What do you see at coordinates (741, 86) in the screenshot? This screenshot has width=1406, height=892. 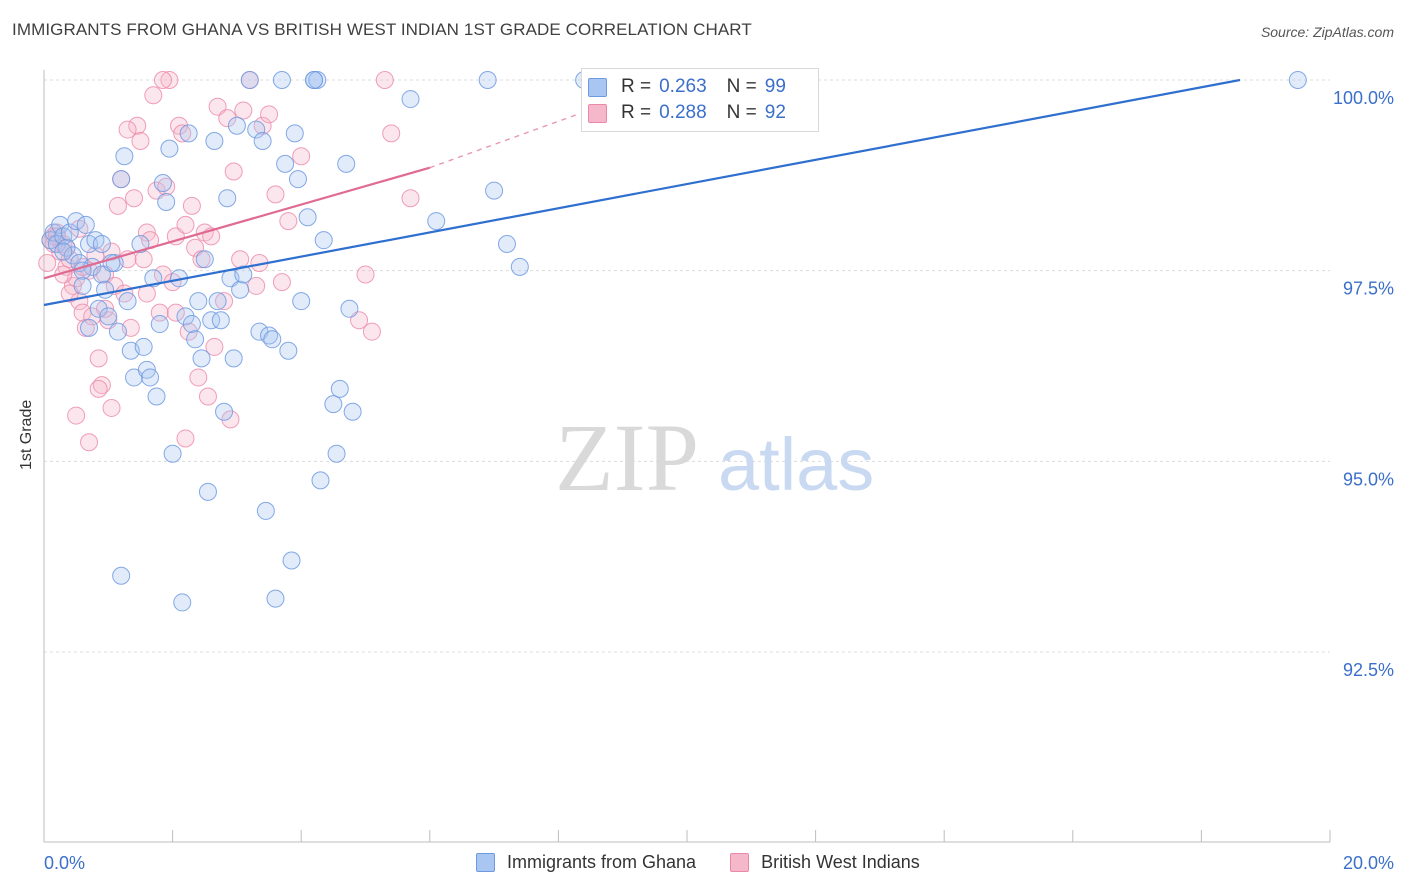 I see `legend-n-label: N =` at bounding box center [741, 86].